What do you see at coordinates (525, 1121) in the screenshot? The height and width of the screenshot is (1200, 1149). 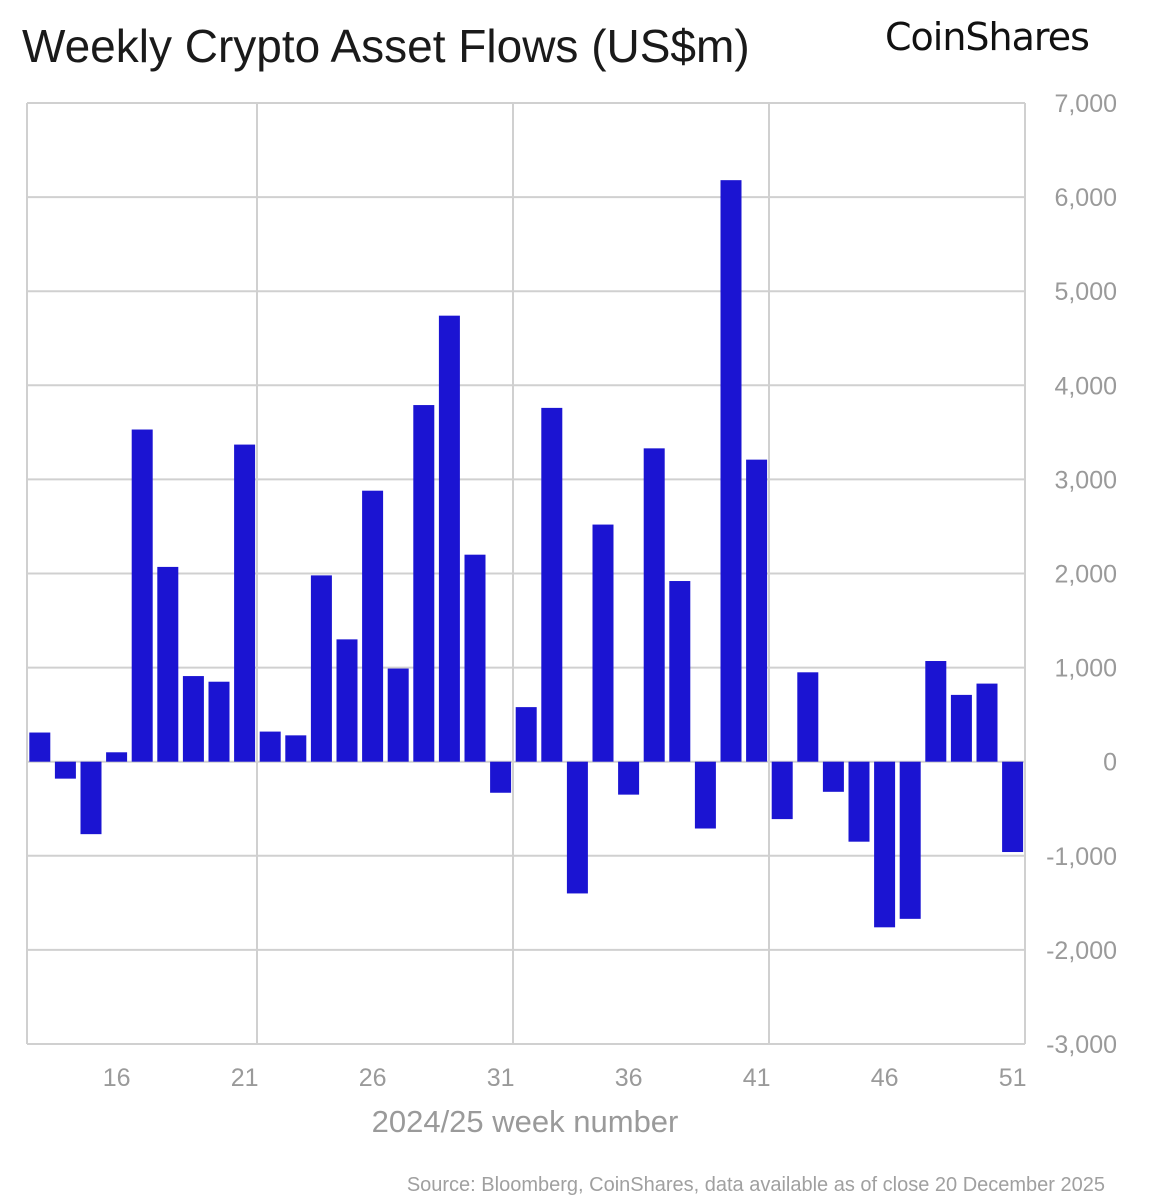 I see `x-axis-label: 2024/25 week number` at bounding box center [525, 1121].